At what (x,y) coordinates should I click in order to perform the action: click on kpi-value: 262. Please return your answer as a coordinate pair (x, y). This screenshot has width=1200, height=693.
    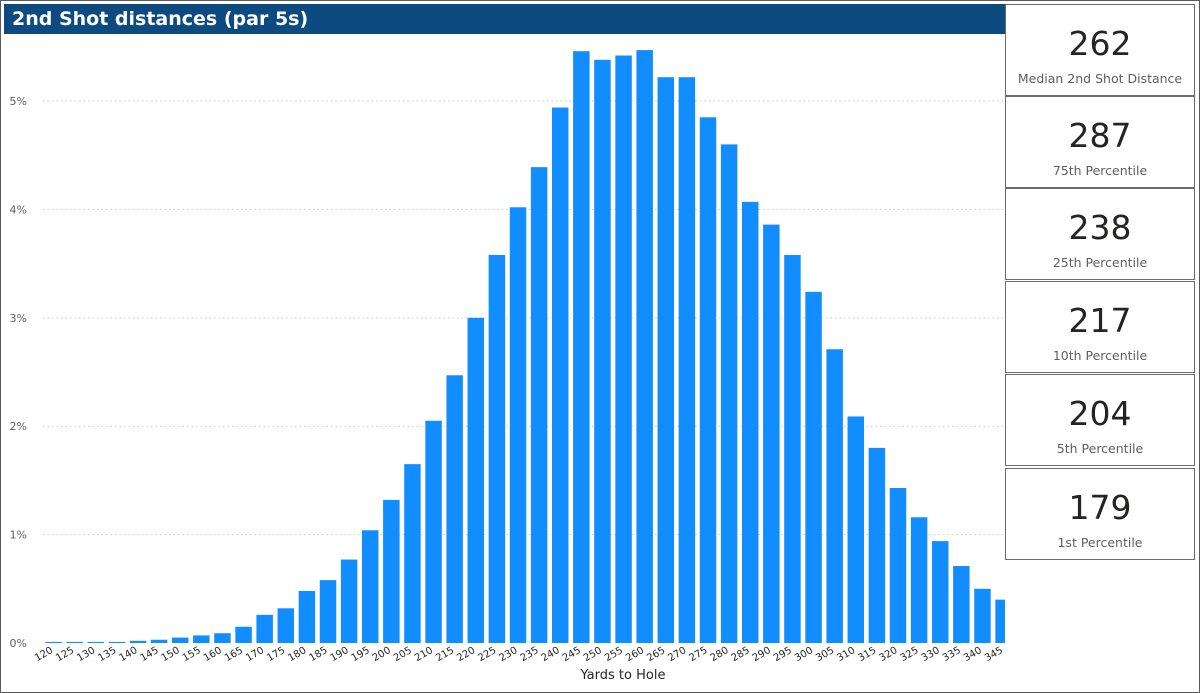
    Looking at the image, I should click on (1100, 43).